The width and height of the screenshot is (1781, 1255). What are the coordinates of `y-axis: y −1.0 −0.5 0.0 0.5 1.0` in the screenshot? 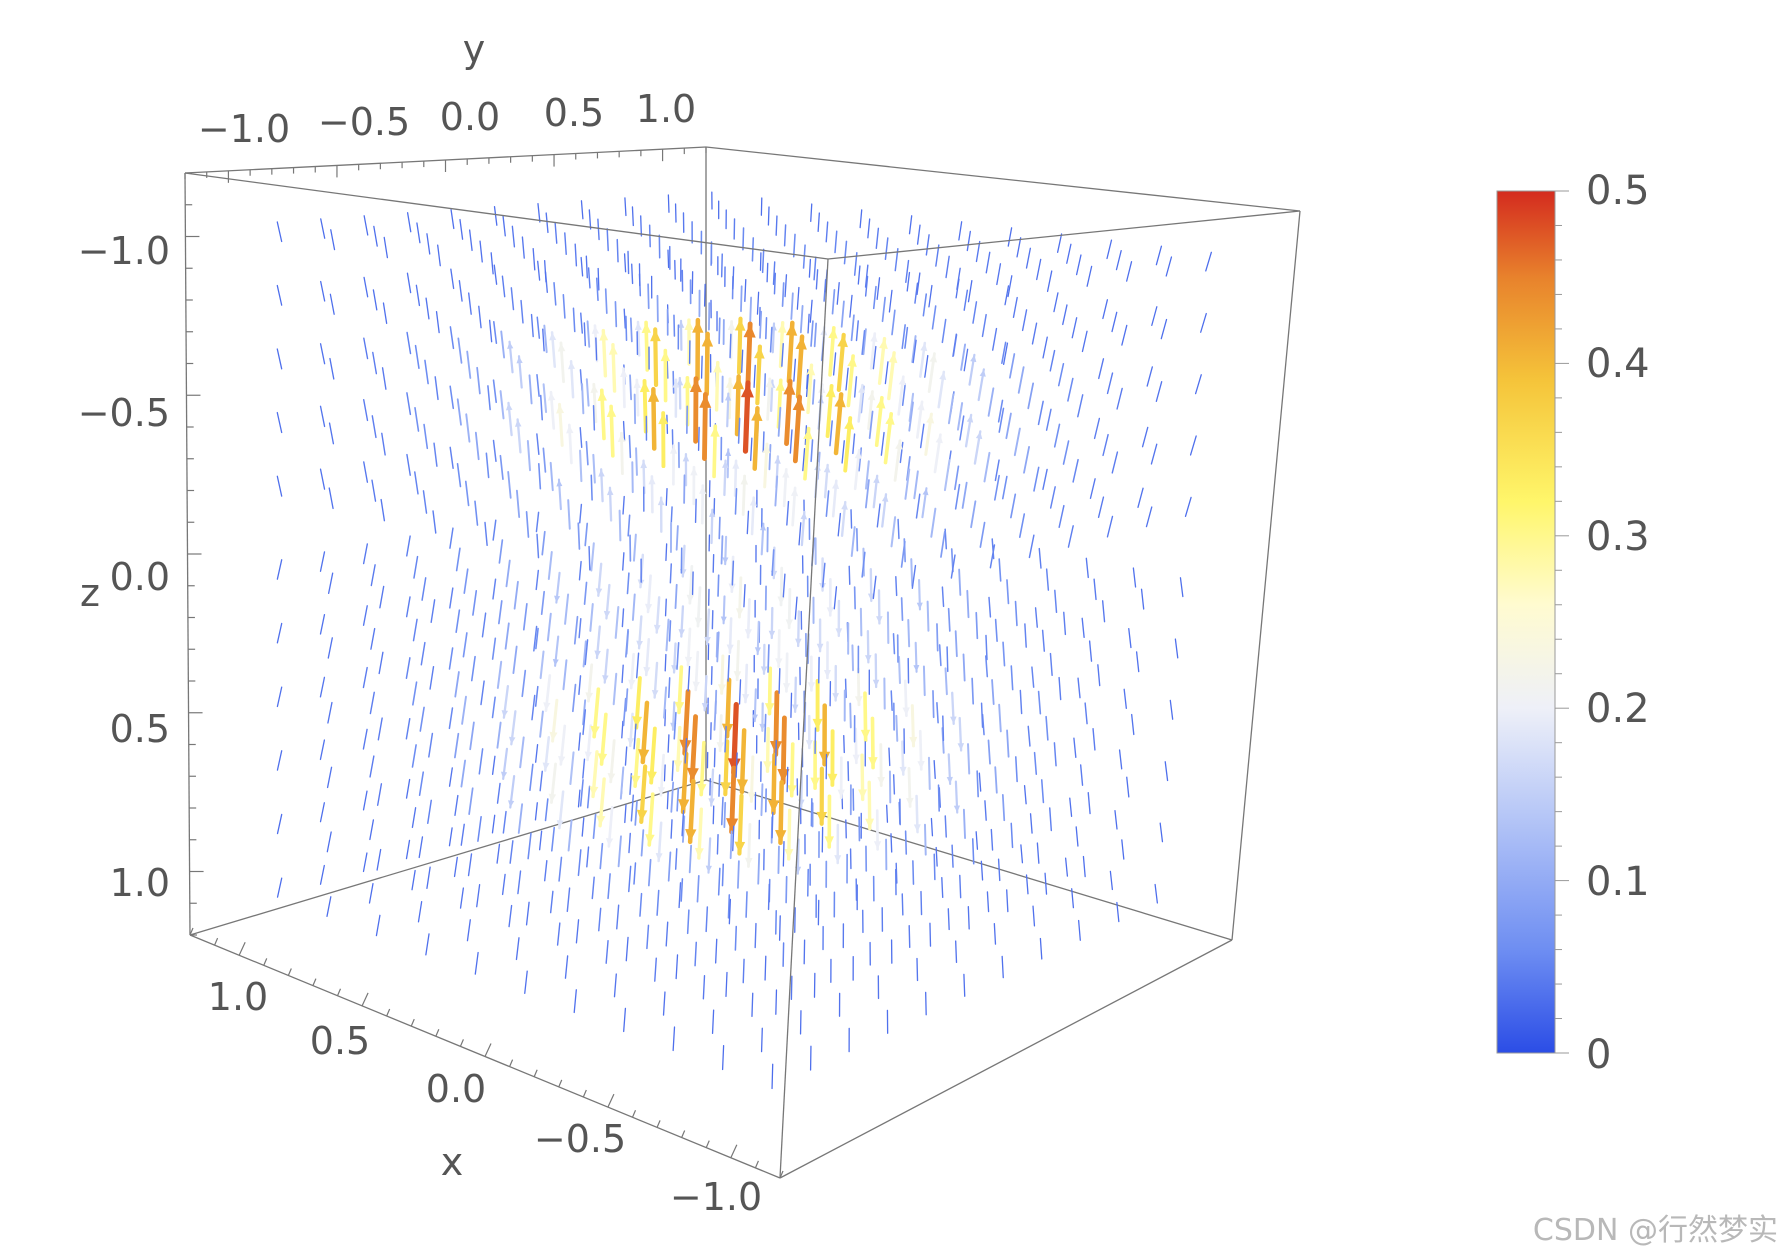 It's located at (447, 89).